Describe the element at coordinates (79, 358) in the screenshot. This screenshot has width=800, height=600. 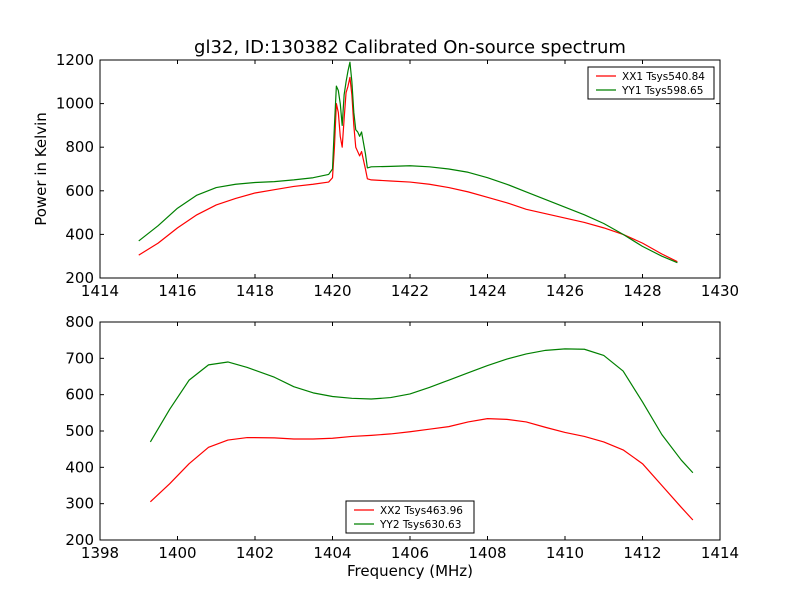
I see `y-tick-label-2-5: 700` at that location.